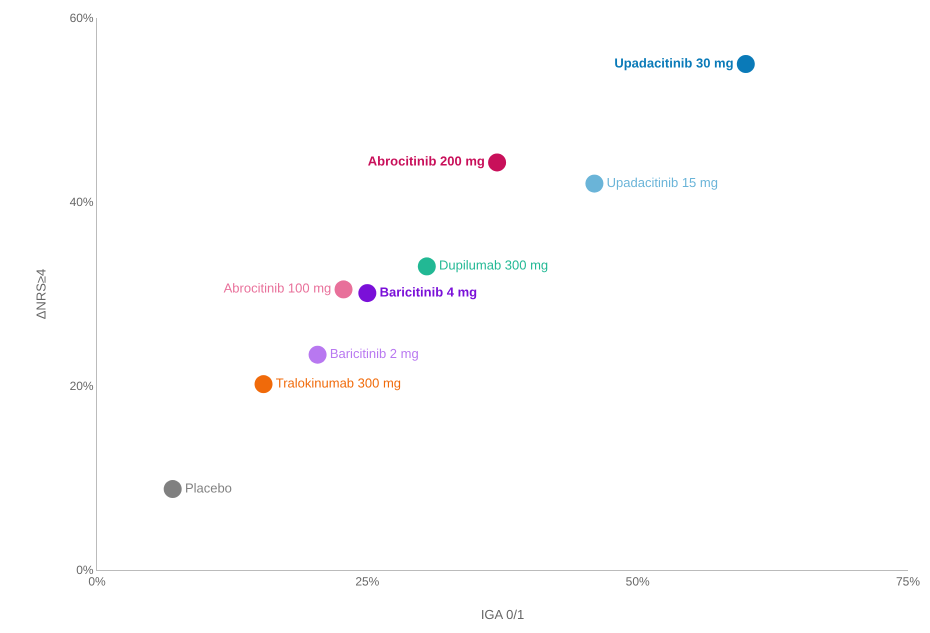  I want to click on x-tick-label: 50%, so click(638, 581).